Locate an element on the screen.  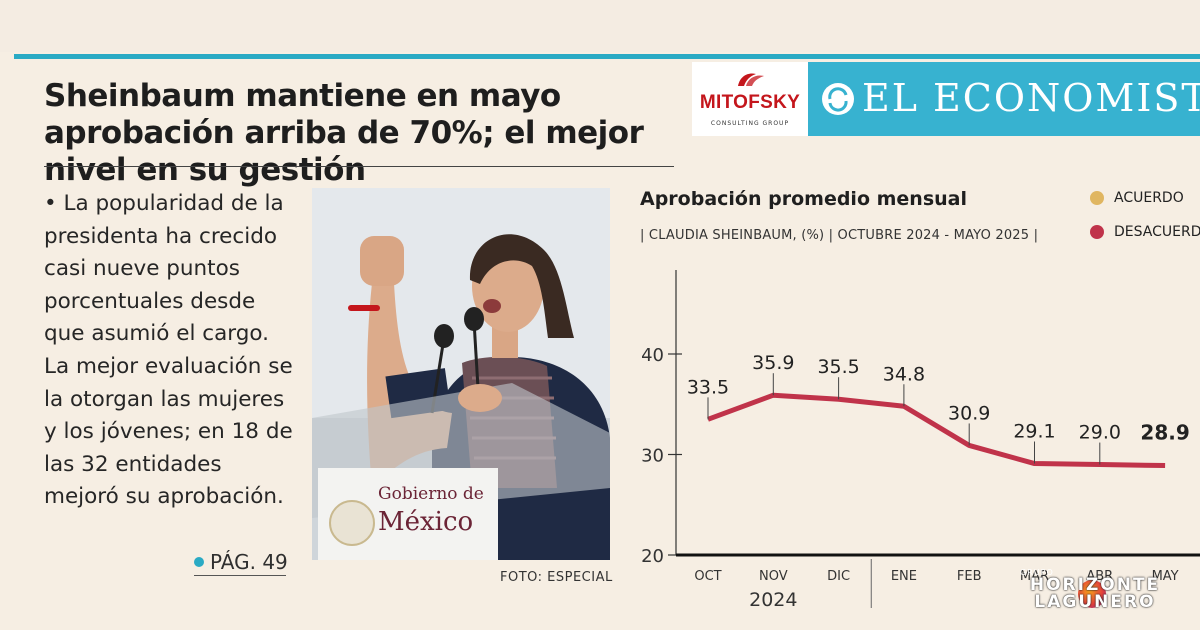
data-label-desacuerdo-dic: 35.5 is located at coordinates (838, 367).